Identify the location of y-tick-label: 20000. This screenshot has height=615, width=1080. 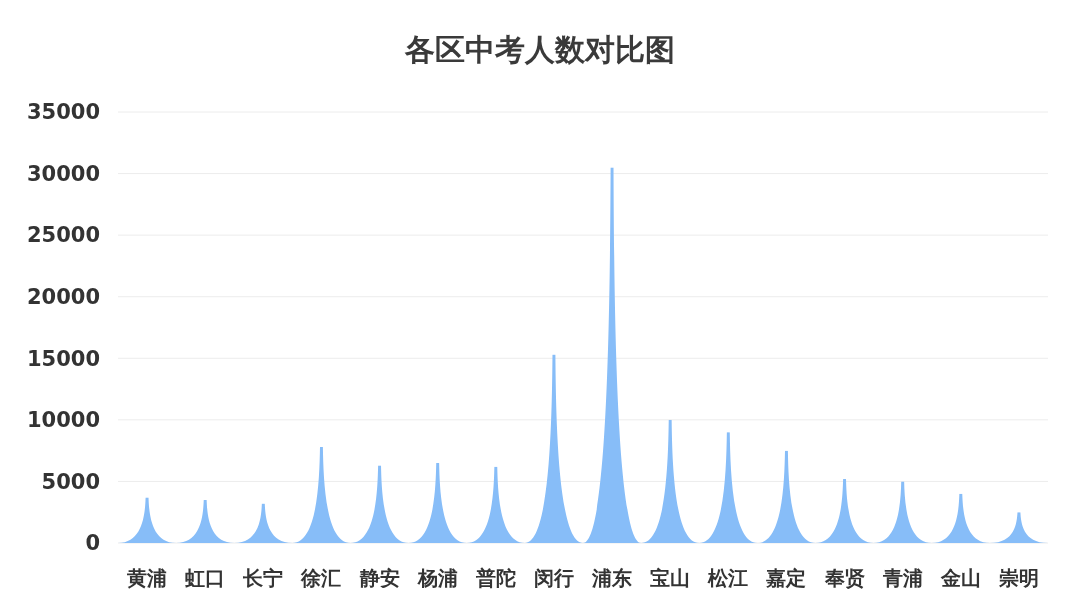
(63, 297).